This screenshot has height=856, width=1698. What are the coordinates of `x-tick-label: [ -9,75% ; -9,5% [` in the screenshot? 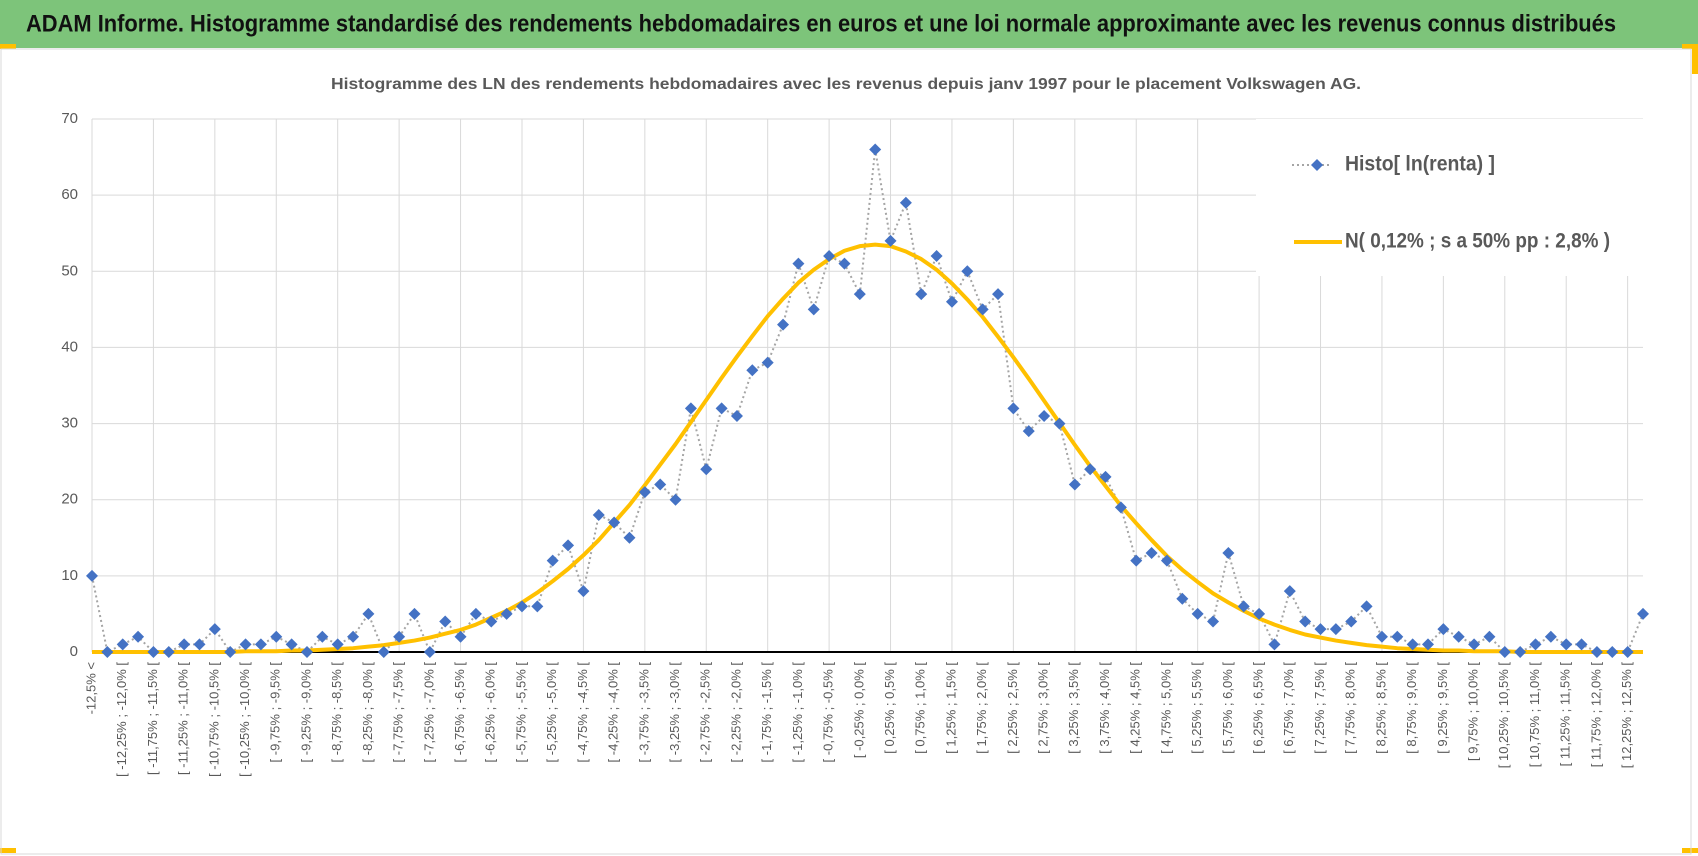 It's located at (275, 712).